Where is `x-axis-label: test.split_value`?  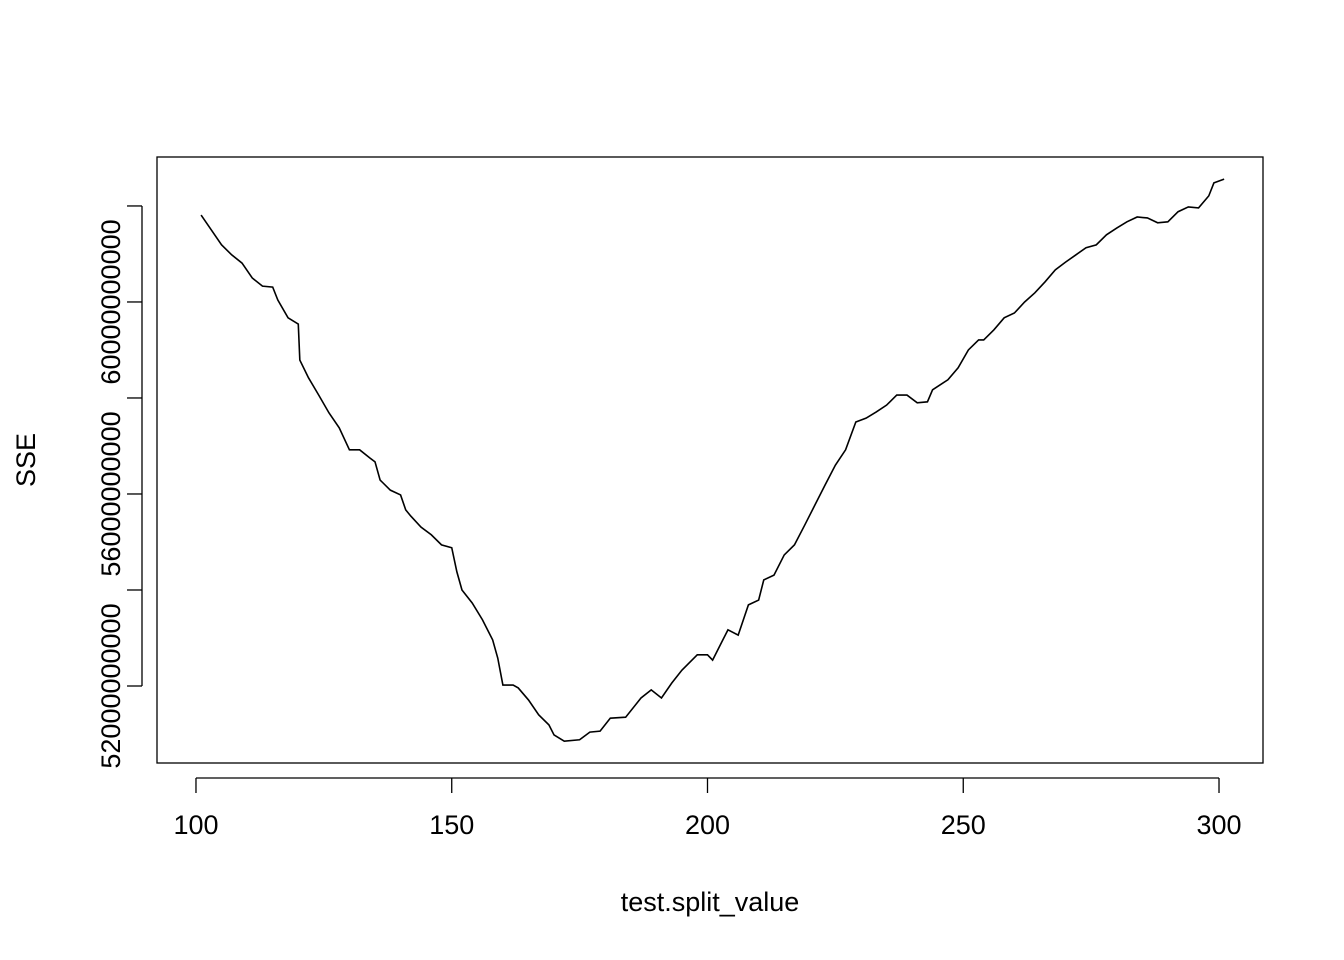
x-axis-label: test.split_value is located at coordinates (710, 902).